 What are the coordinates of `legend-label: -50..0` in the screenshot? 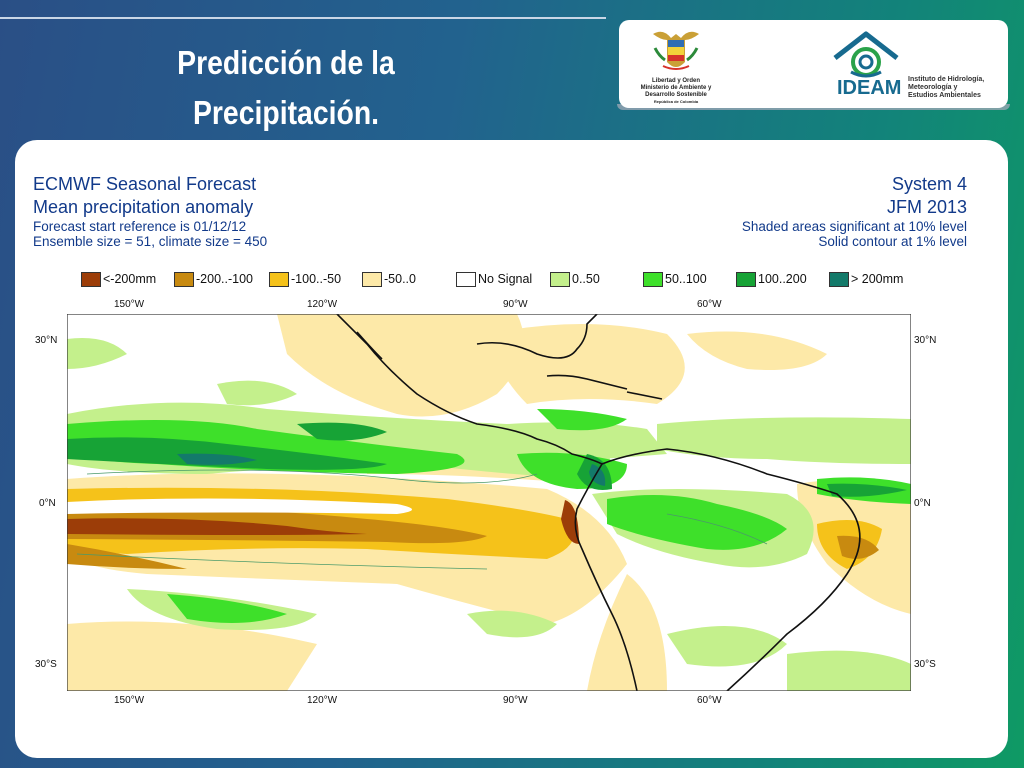 It's located at (400, 279).